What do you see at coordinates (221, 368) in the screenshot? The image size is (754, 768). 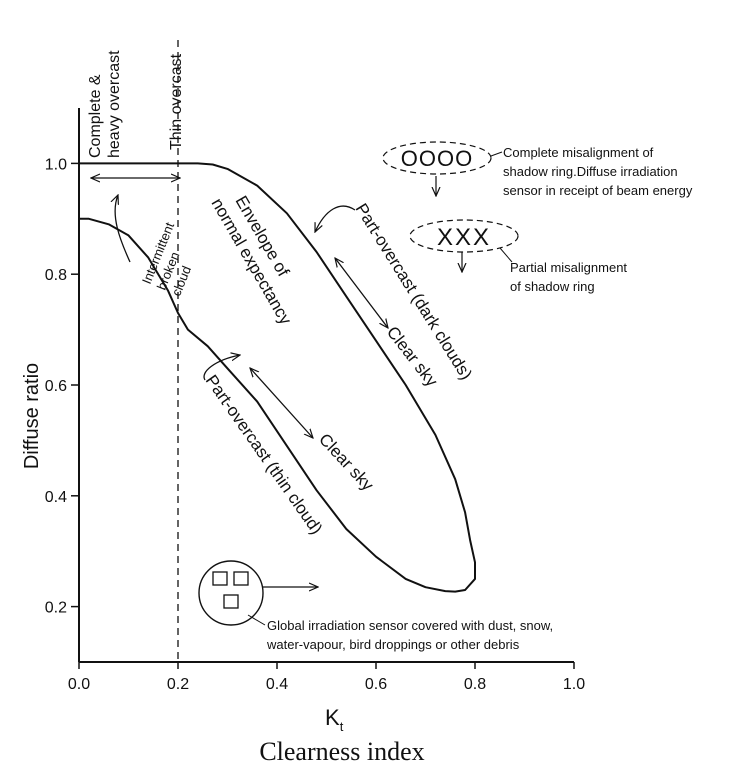 I see `thin-cloud-pointer` at bounding box center [221, 368].